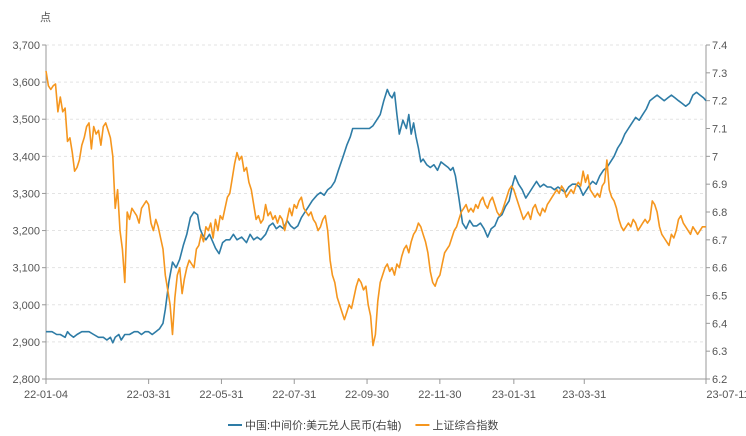 The width and height of the screenshot is (746, 436). What do you see at coordinates (439, 395) in the screenshot?
I see `x-tick-label: 22-11-30` at bounding box center [439, 395].